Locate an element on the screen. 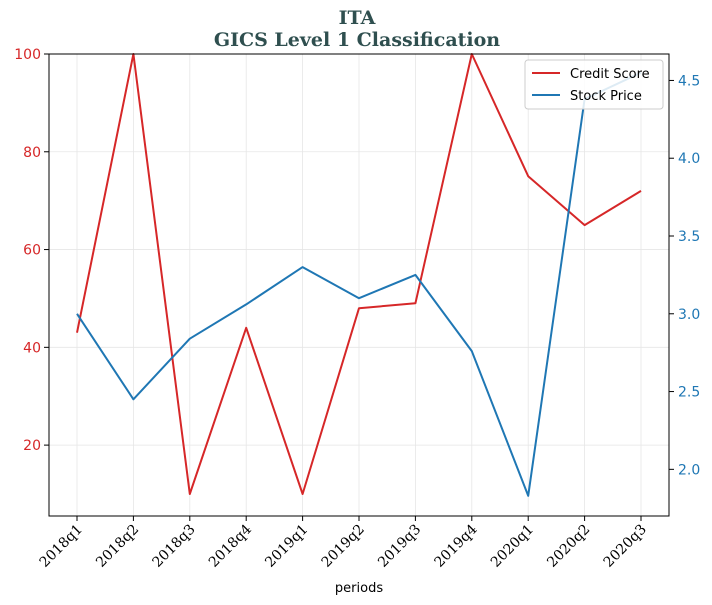  legend-label-stock-price: Stock Price is located at coordinates (606, 96).